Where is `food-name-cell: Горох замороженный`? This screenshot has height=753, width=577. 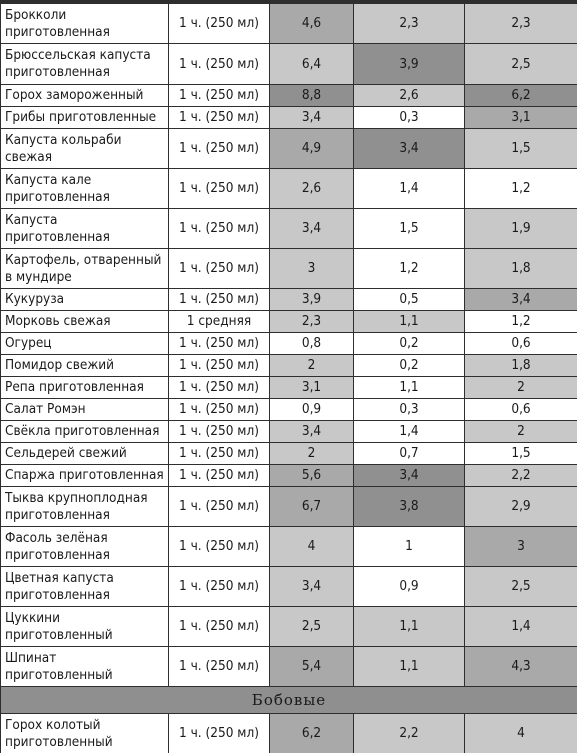 food-name-cell: Горох замороженный is located at coordinates (84, 95).